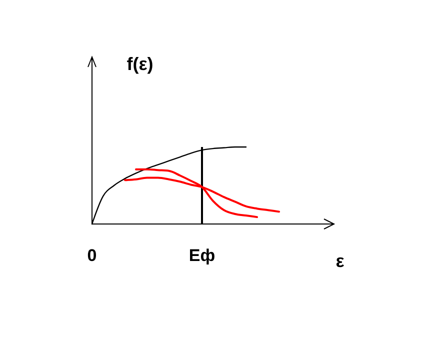 The height and width of the screenshot is (338, 421). I want to click on x-tick-label: 0, so click(92, 255).